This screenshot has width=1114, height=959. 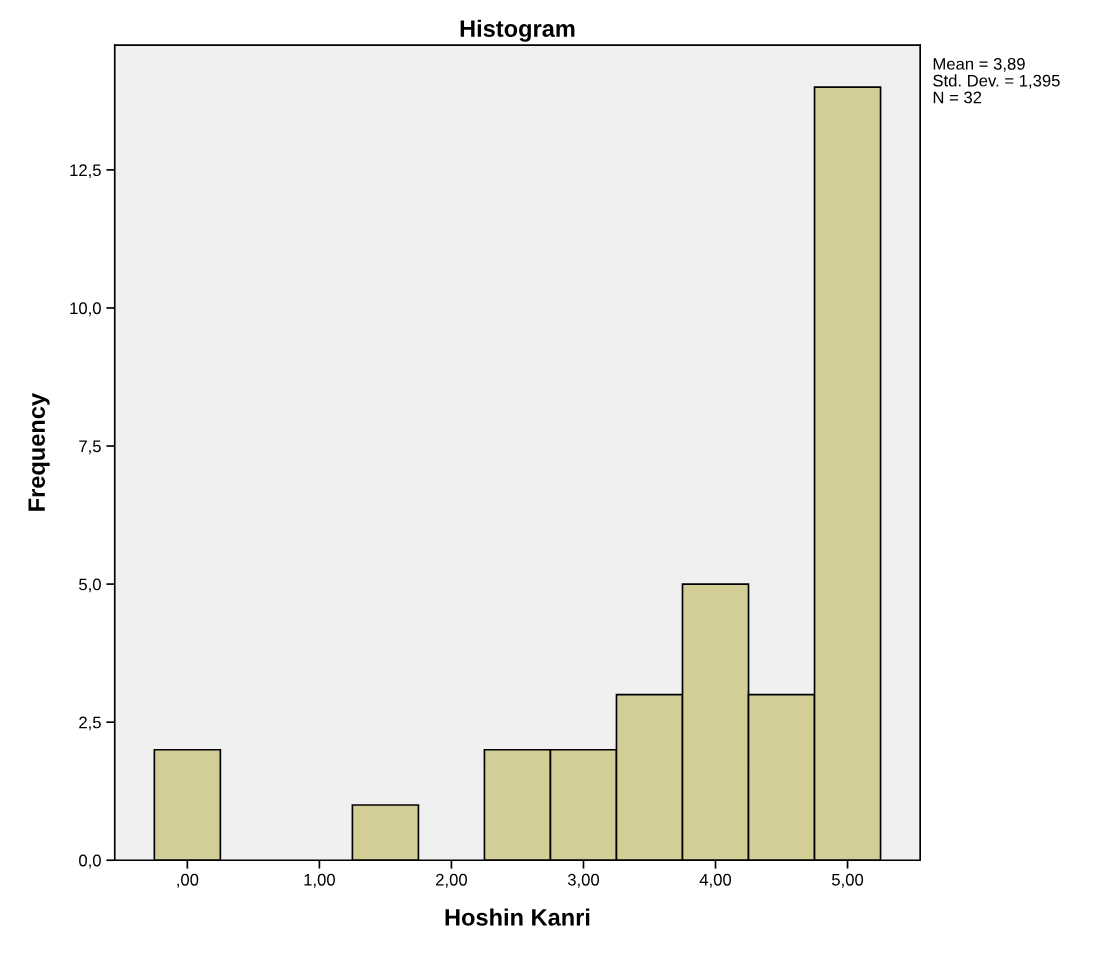 What do you see at coordinates (90, 447) in the screenshot?
I see `y-tick-label: 7,5` at bounding box center [90, 447].